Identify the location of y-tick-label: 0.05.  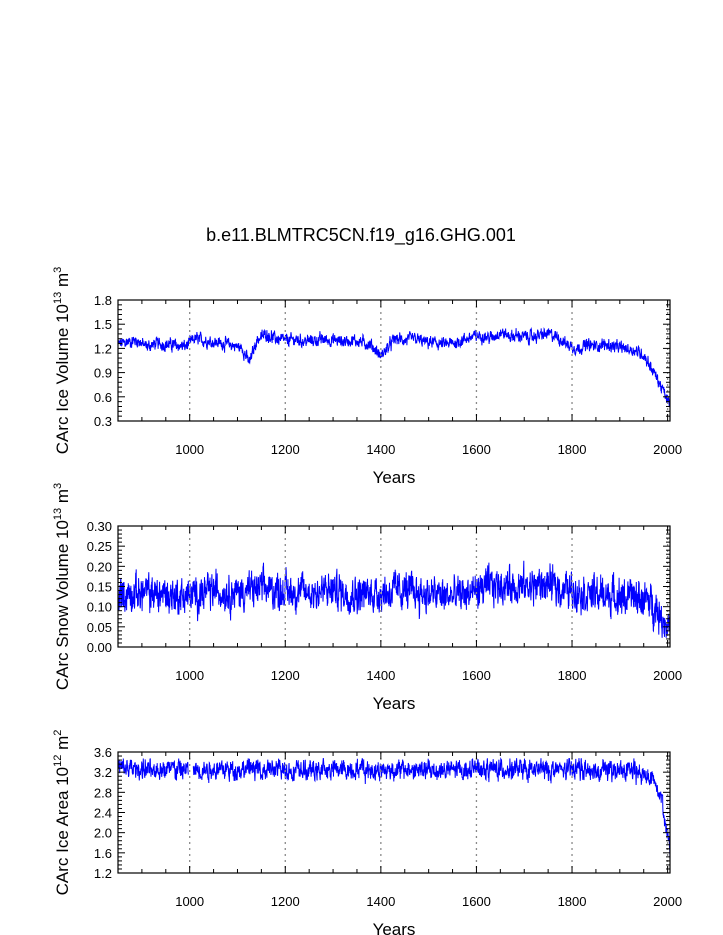
(99, 627).